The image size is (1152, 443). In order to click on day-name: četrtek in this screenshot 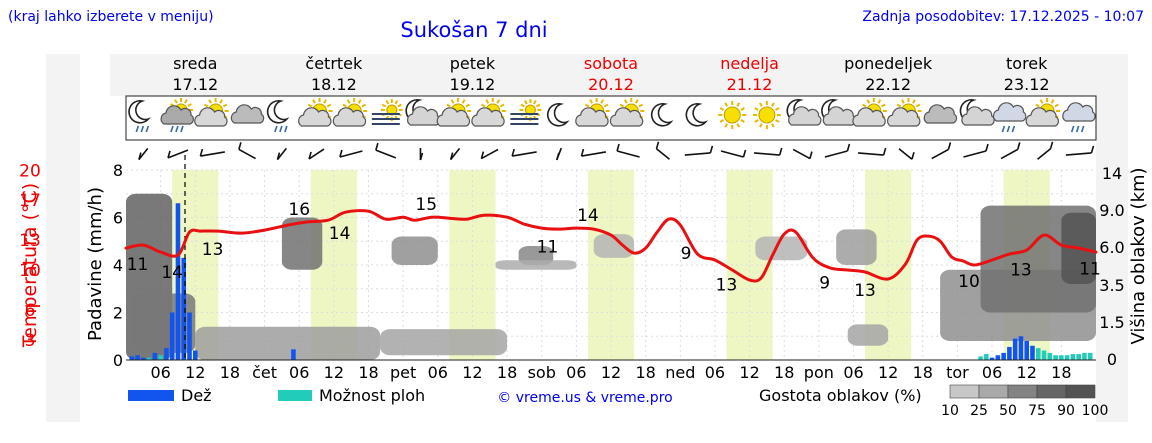, I will do `click(334, 63)`.